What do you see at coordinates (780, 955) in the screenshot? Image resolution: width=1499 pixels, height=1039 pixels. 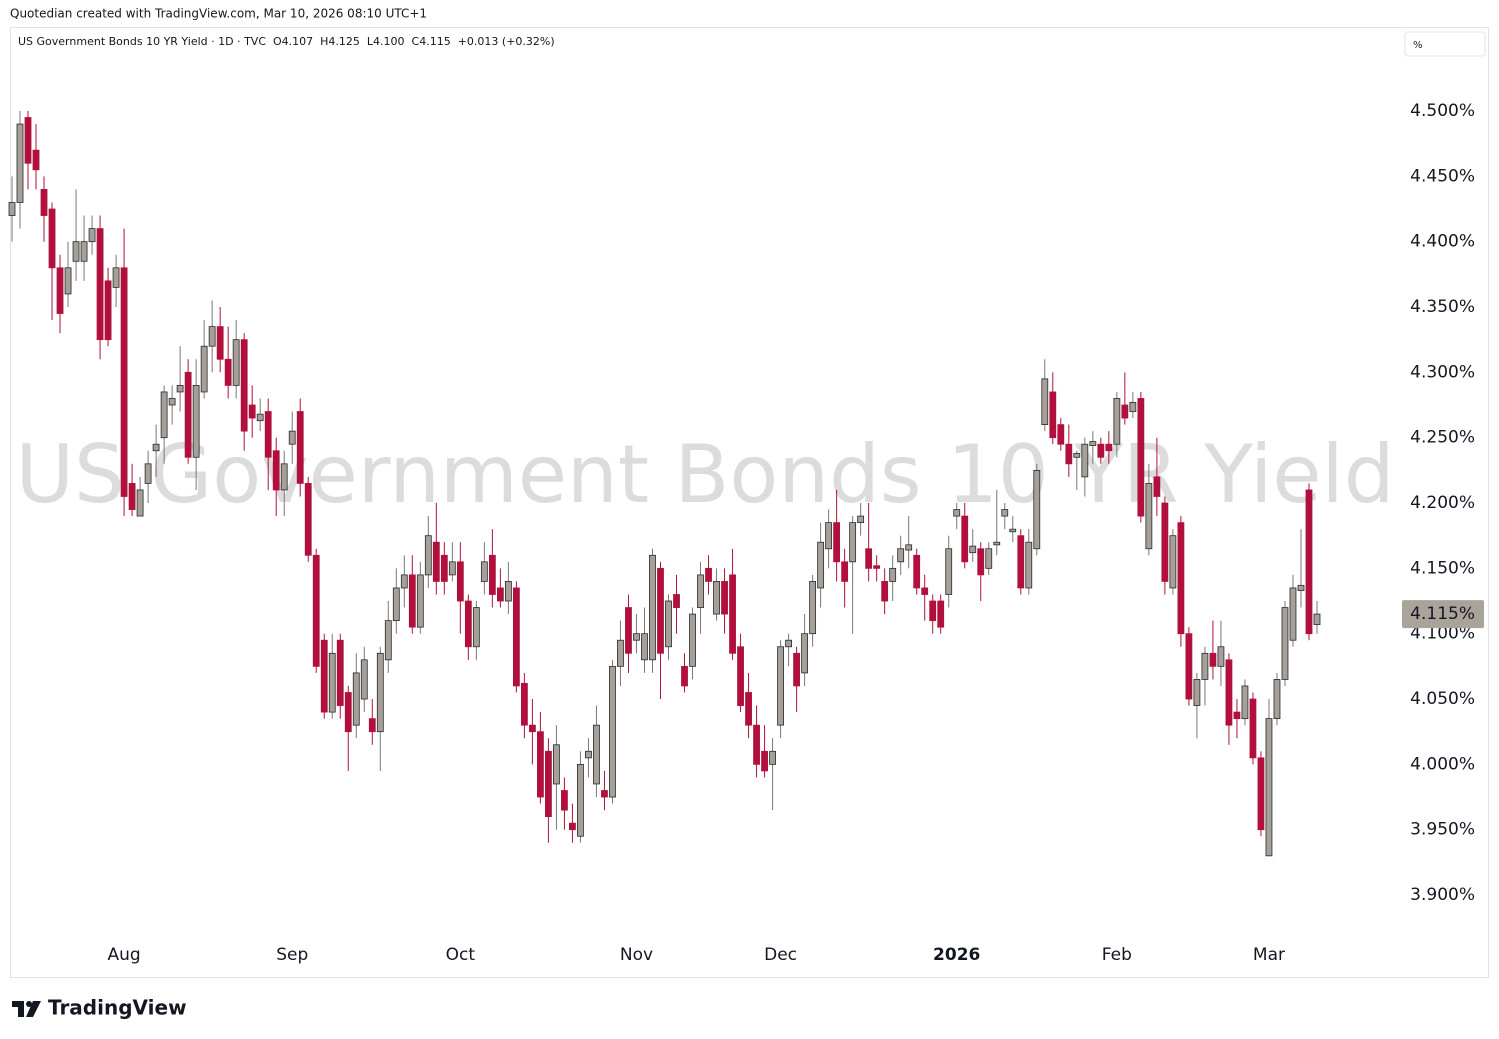 I see `x-tick-label: Dec` at bounding box center [780, 955].